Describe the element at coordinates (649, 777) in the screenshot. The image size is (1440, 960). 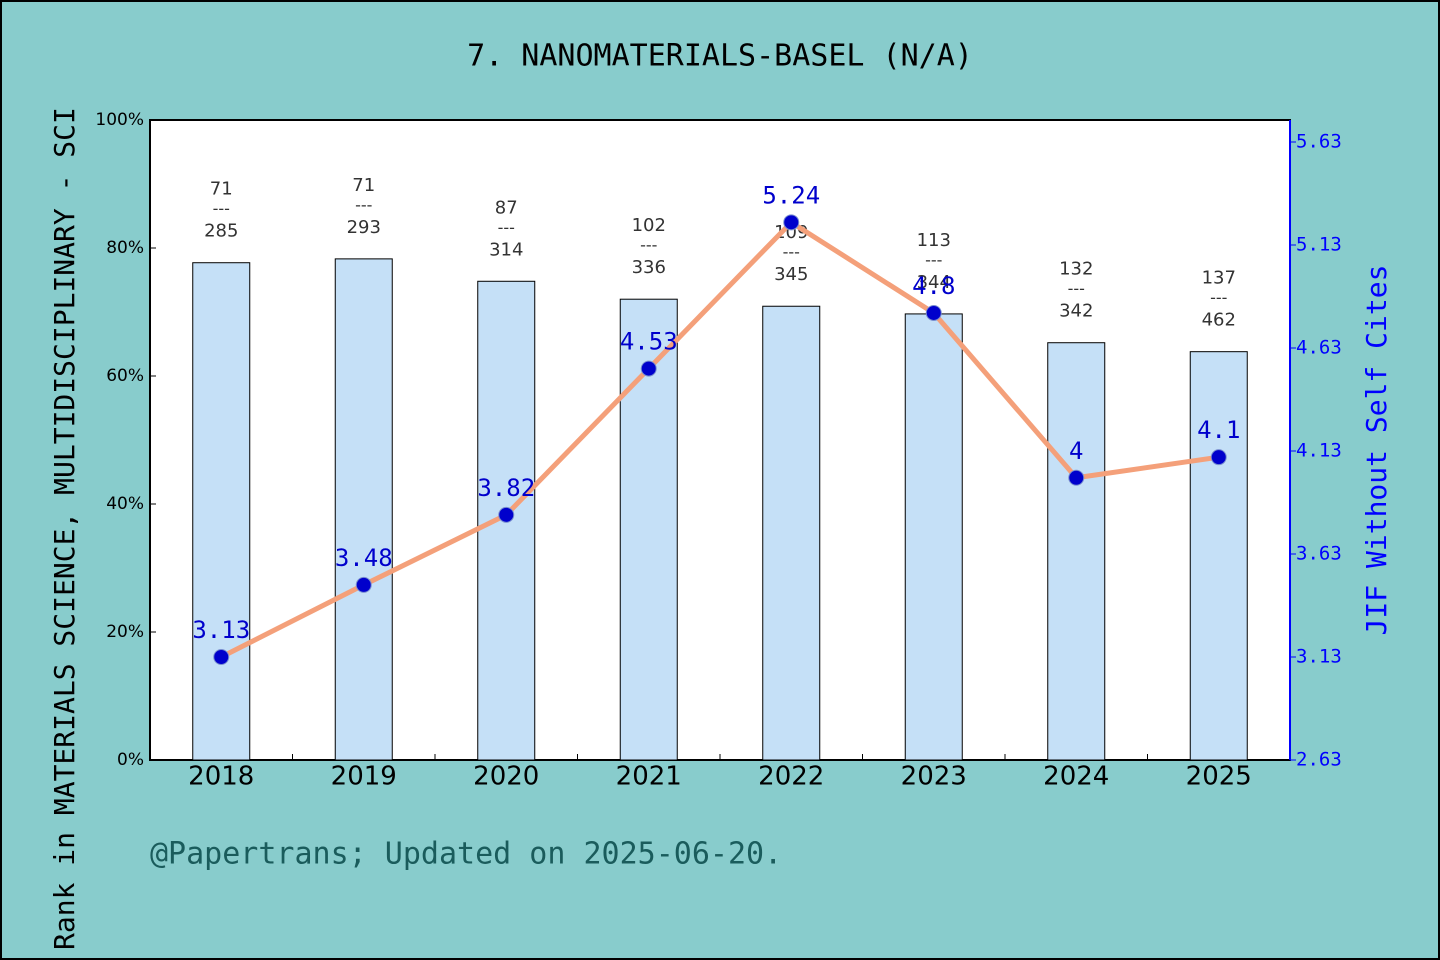
I see `x-tick-label: 2021` at that location.